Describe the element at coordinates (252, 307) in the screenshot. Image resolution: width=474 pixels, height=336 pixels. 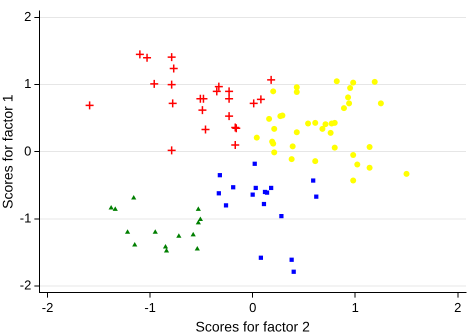
I see `x-tick-label: 0` at that location.